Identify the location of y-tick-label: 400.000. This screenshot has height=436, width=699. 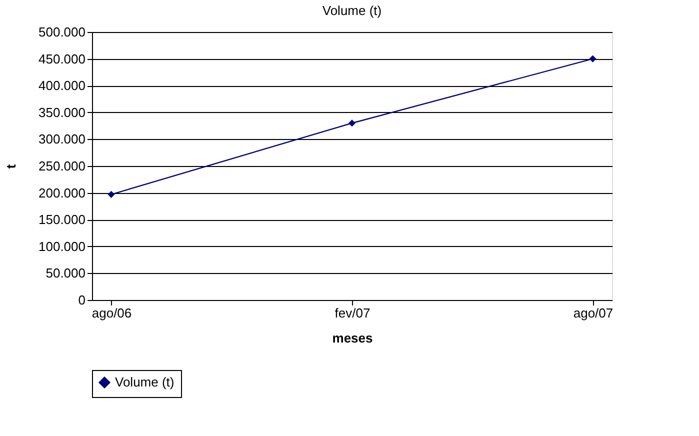
(62, 86).